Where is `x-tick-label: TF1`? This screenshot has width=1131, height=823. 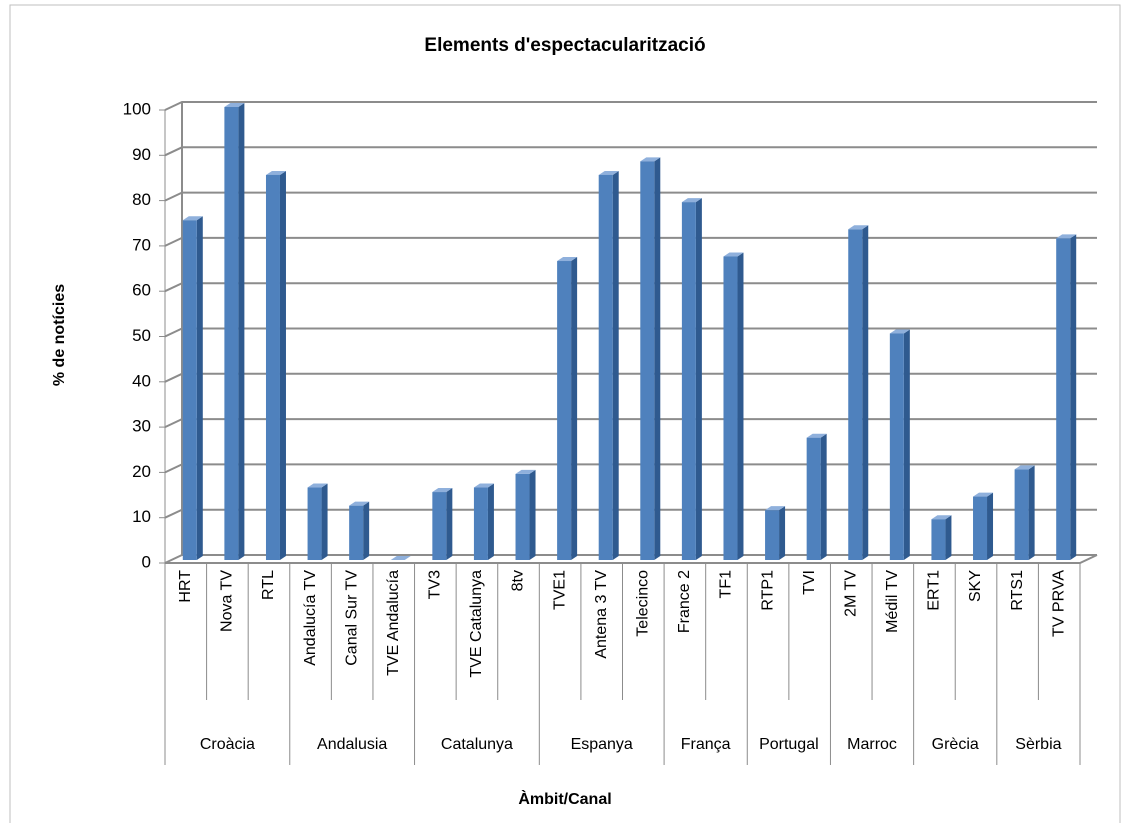 x-tick-label: TF1 is located at coordinates (726, 584).